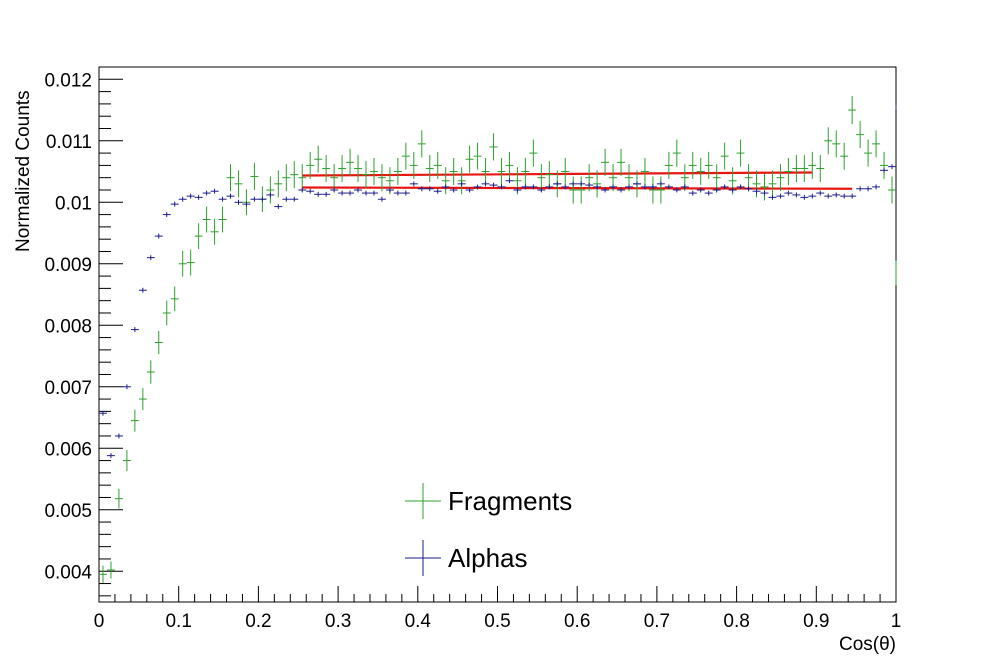  What do you see at coordinates (73, 203) in the screenshot?
I see `y-tick-label: 0.01` at bounding box center [73, 203].